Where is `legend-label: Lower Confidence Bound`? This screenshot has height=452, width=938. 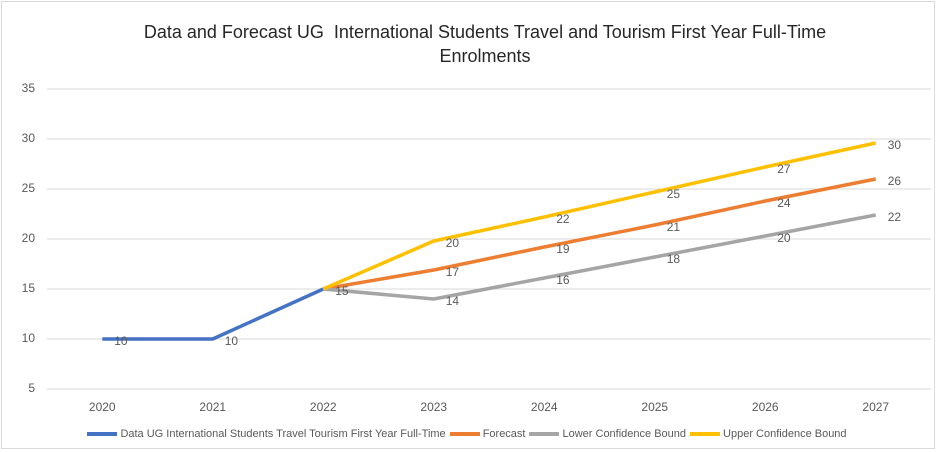 legend-label: Lower Confidence Bound is located at coordinates (624, 434).